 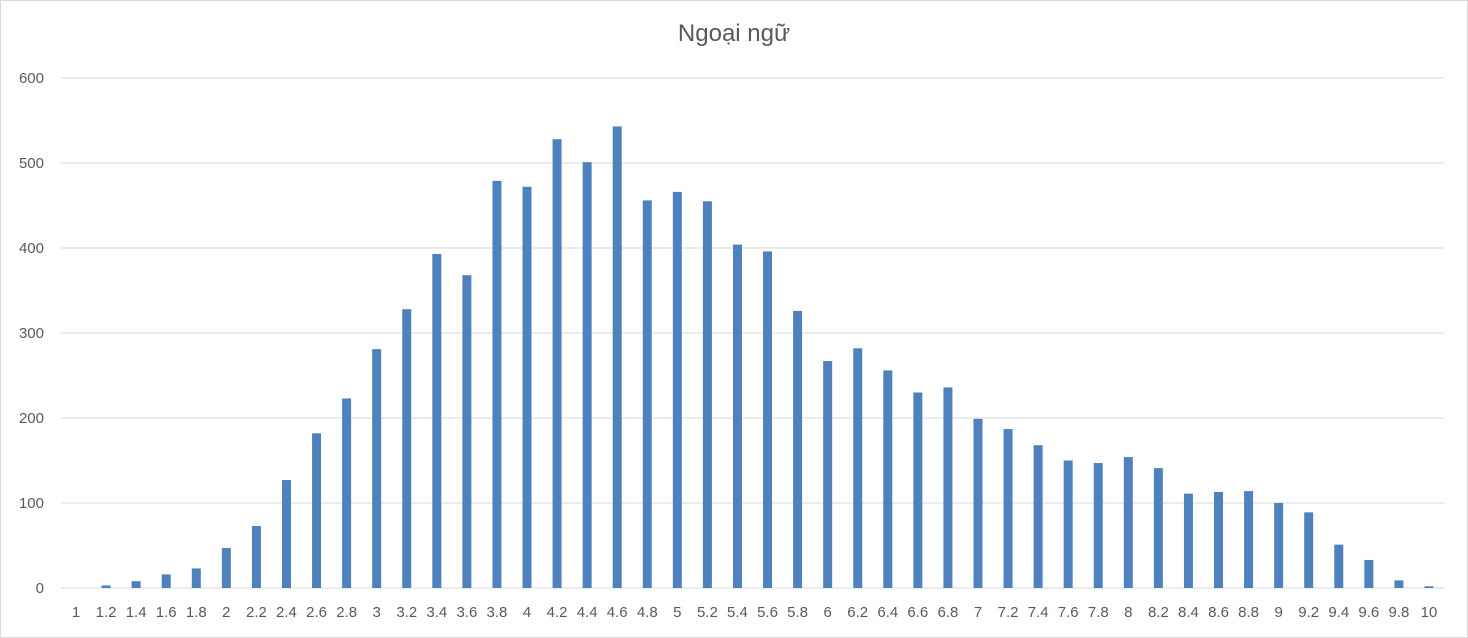 I want to click on x-tick-label: 7.4, so click(x=1038, y=612).